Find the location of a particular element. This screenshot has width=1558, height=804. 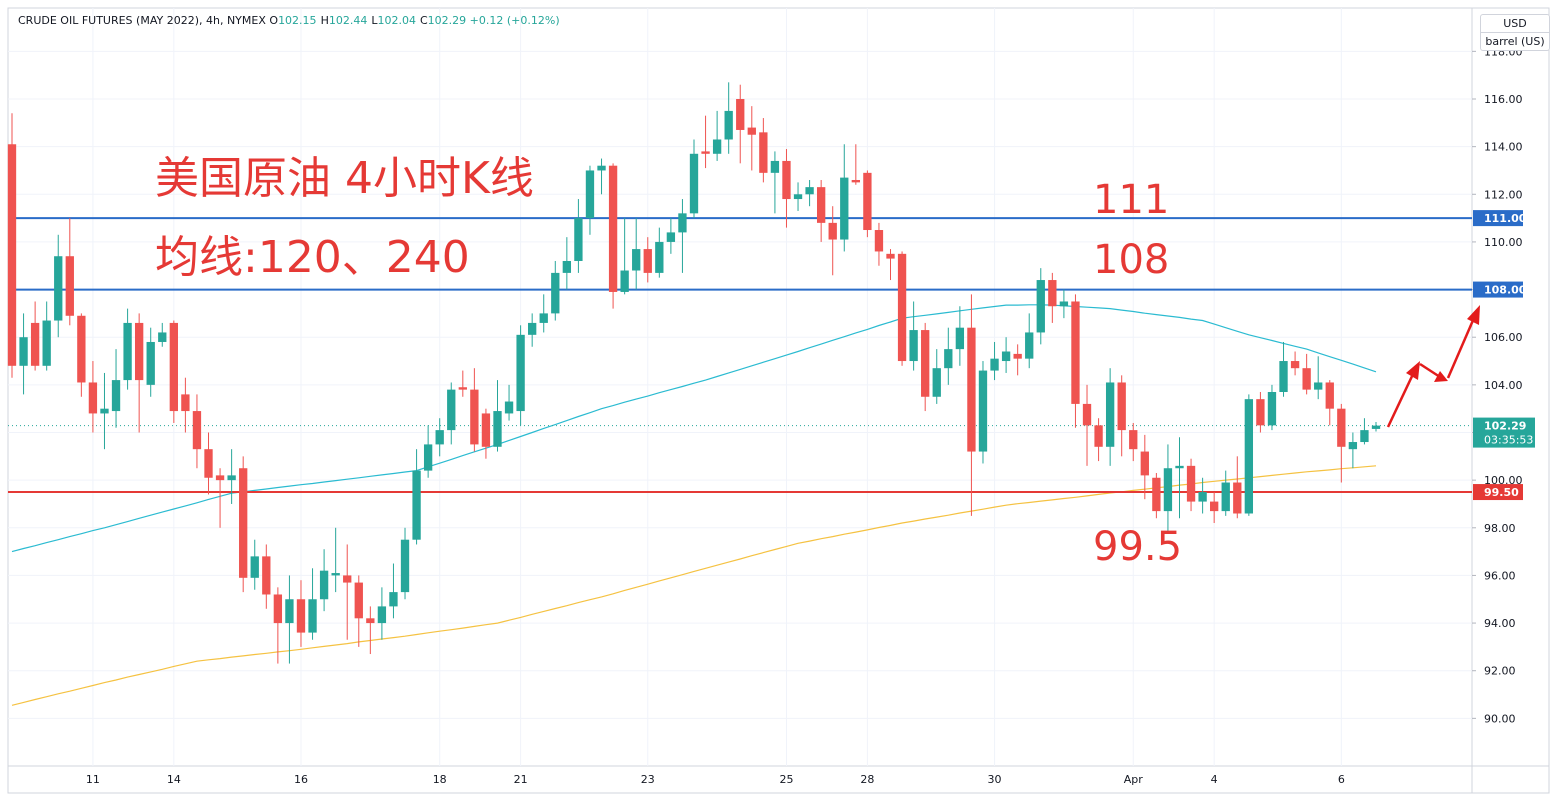

arrow-head is located at coordinates (1441, 376).